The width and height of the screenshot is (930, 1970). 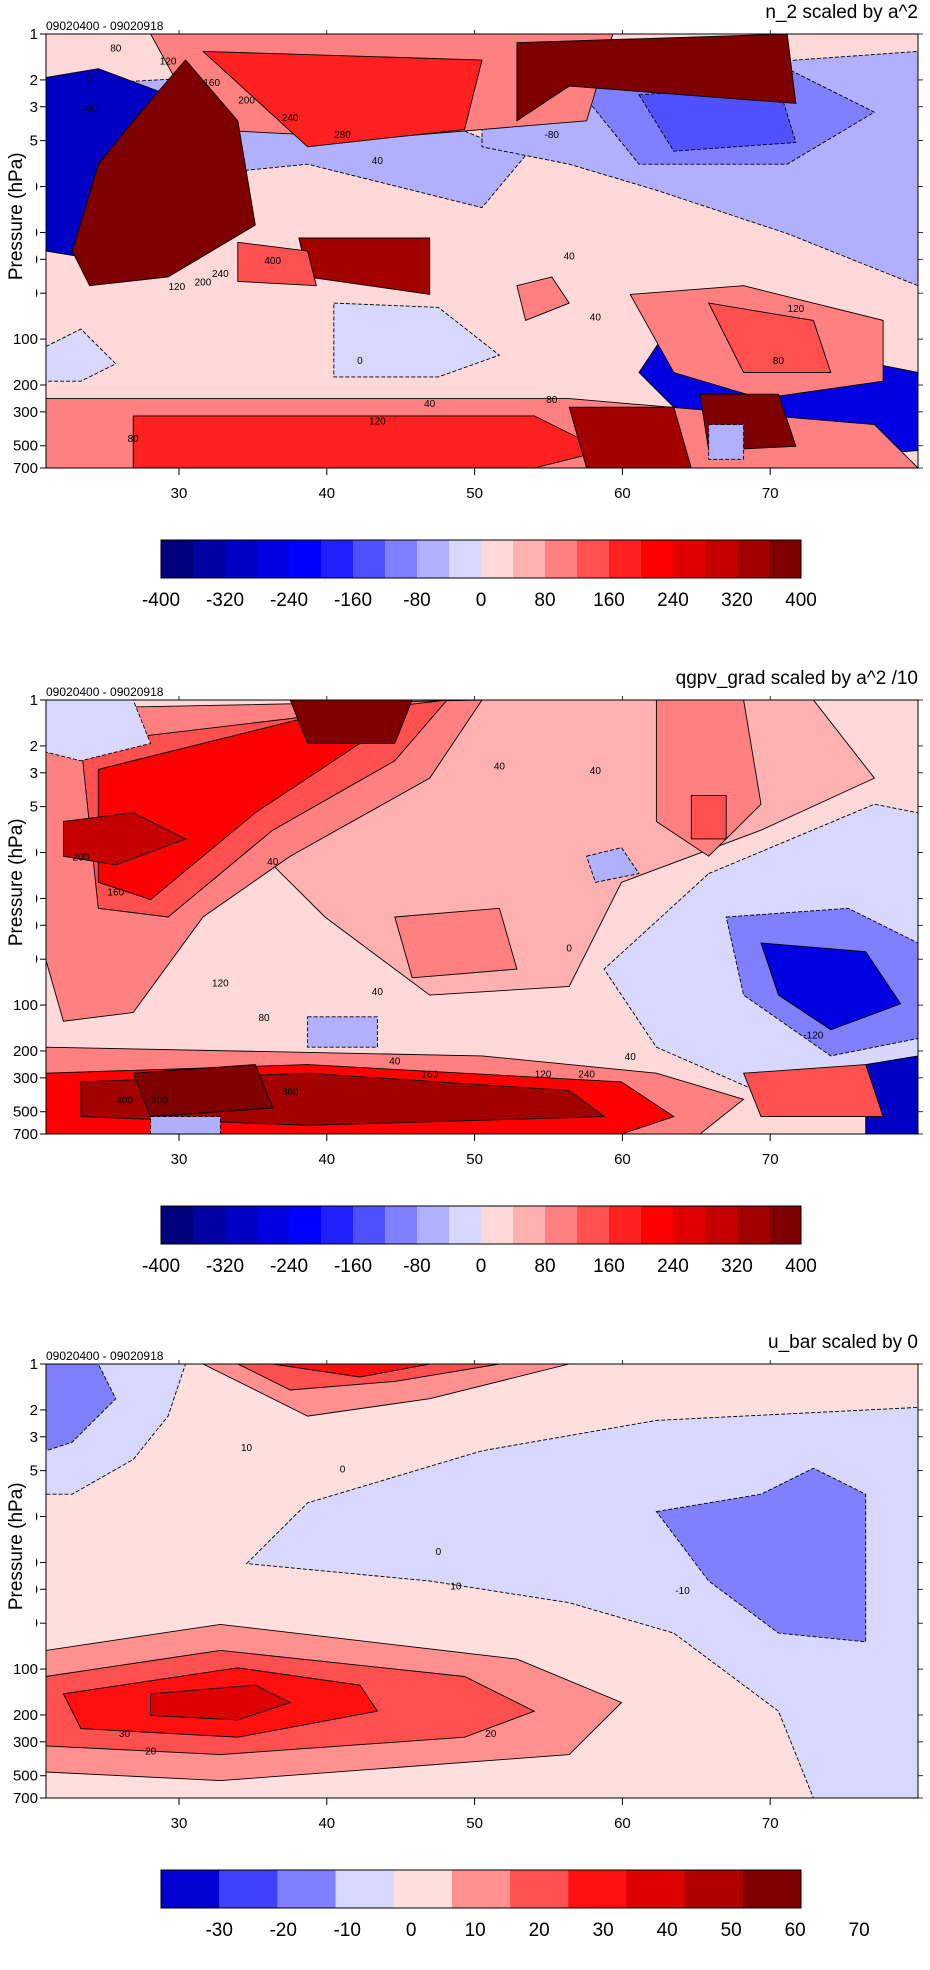 I want to click on colorbar-label: -240, so click(x=289, y=1266).